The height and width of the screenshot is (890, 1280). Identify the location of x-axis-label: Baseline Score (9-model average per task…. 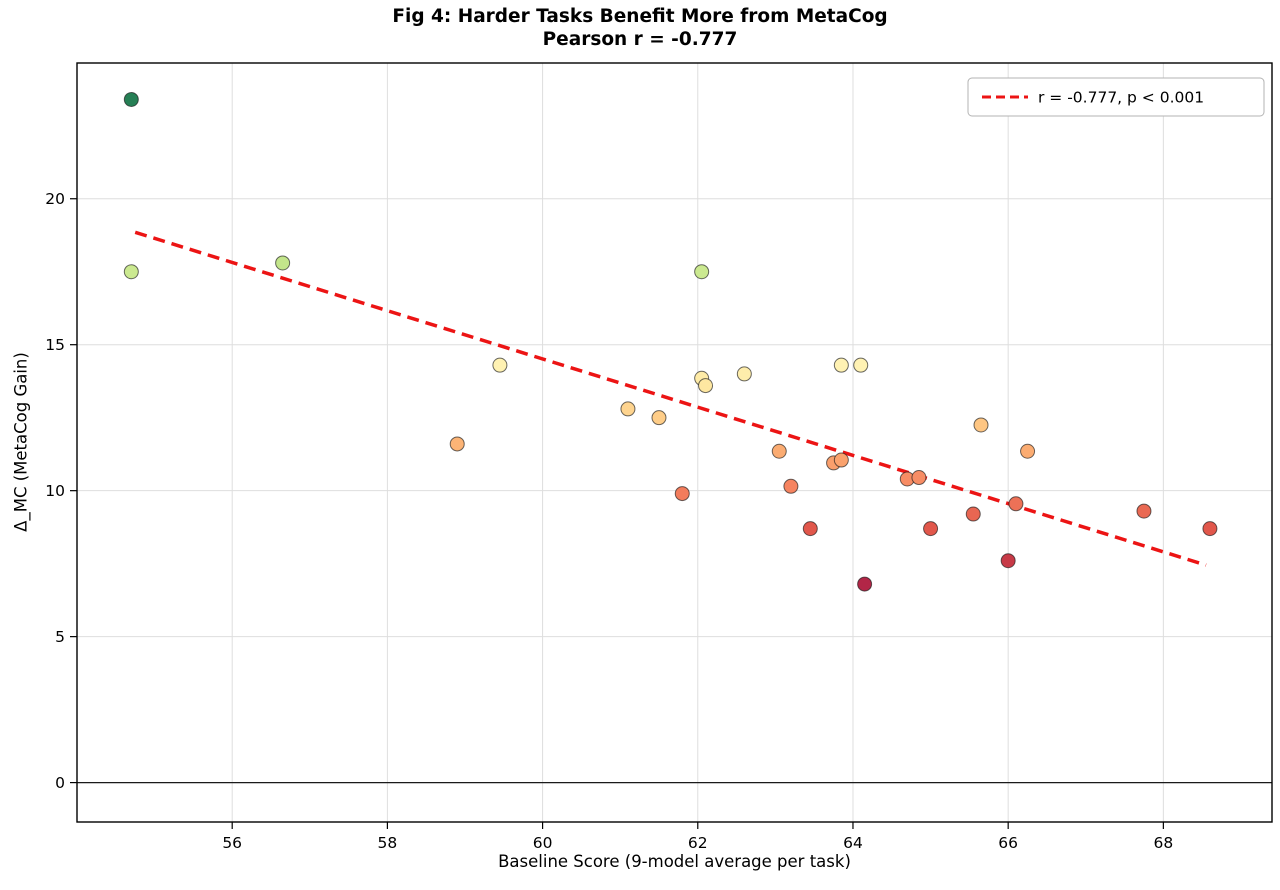
(674, 861).